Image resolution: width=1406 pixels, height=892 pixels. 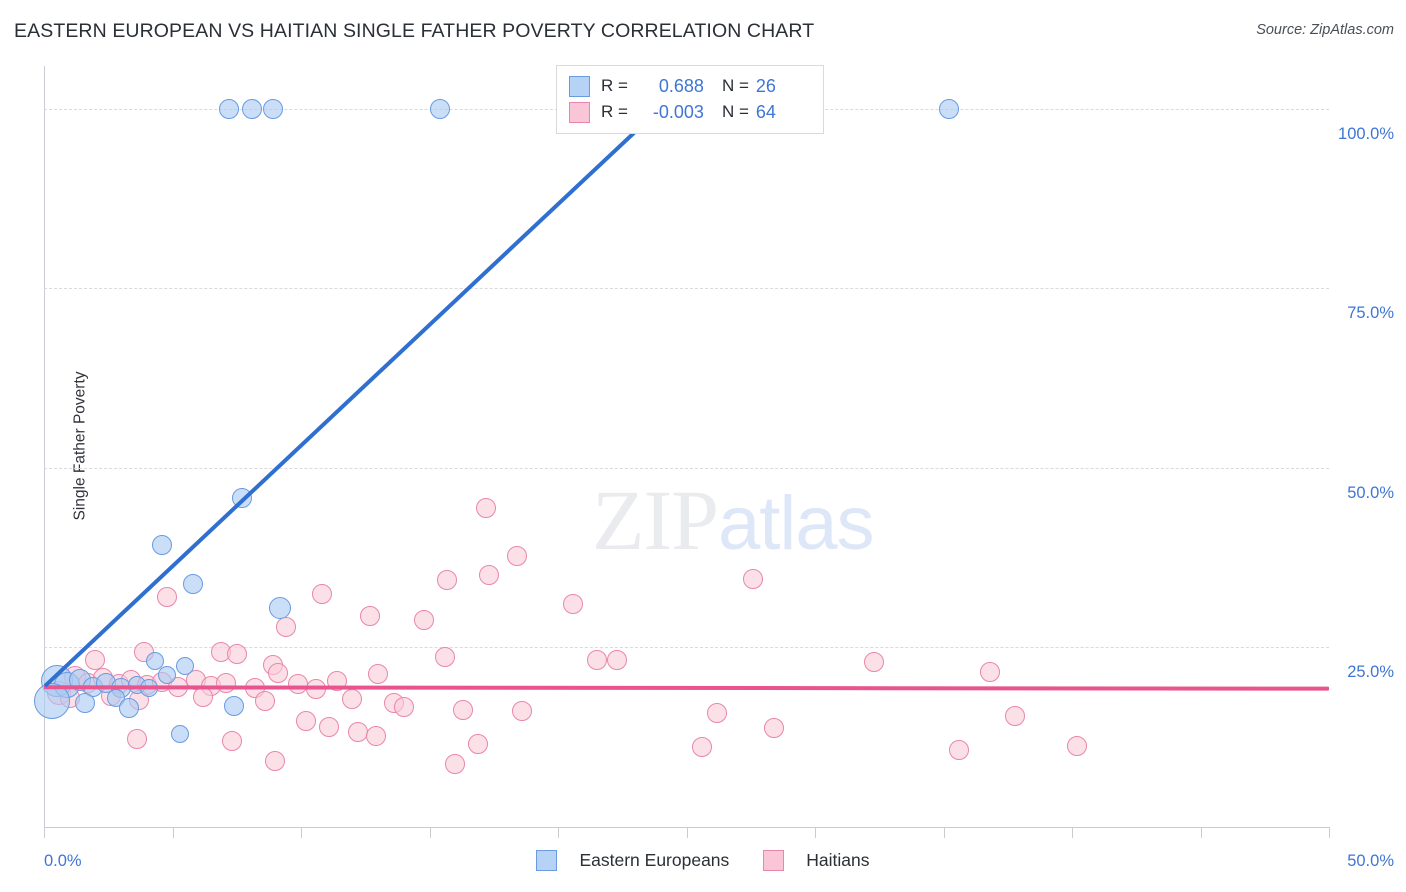 What do you see at coordinates (1366, 134) in the screenshot?
I see `y-axis-tick-label: 100.0%` at bounding box center [1366, 134].